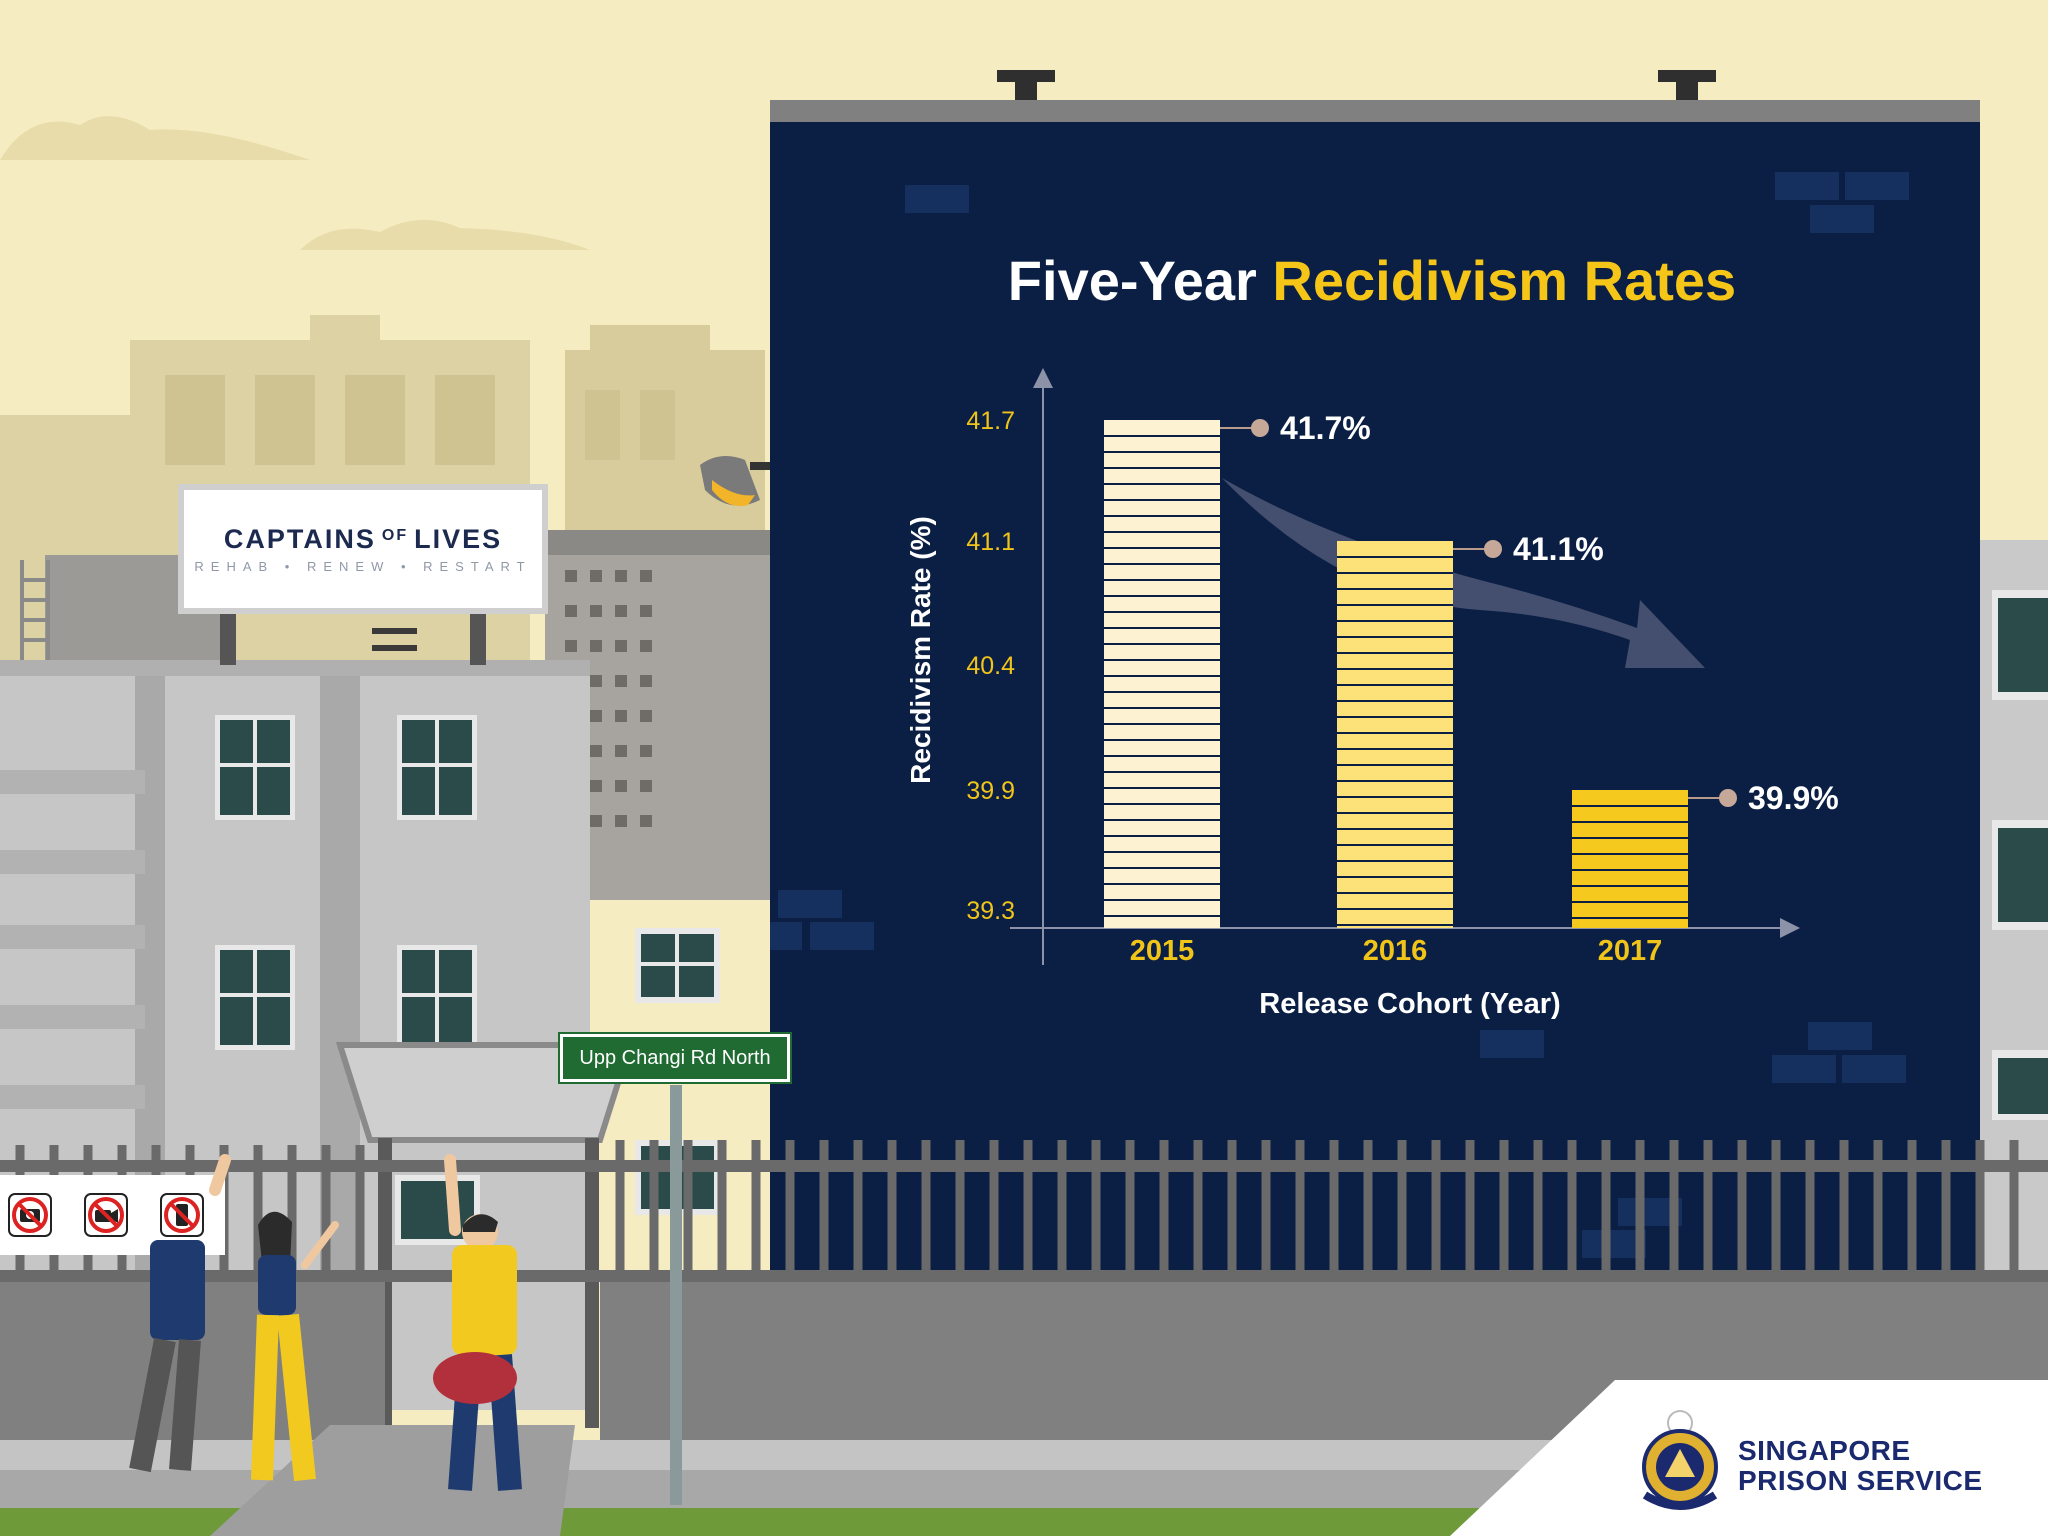  I want to click on data-label-2017: 39.9%, so click(1793, 798).